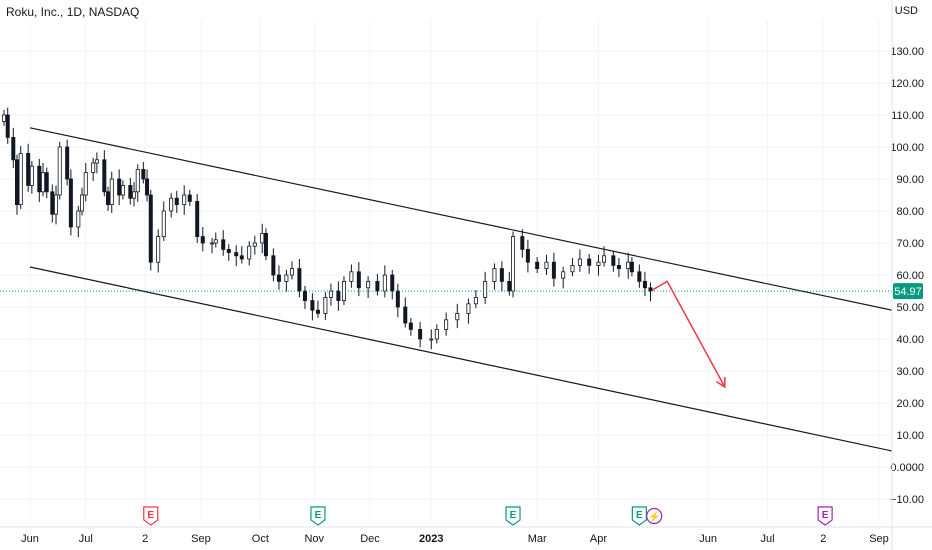 The height and width of the screenshot is (550, 932). I want to click on y-tick-label: 20.00, so click(910, 404).